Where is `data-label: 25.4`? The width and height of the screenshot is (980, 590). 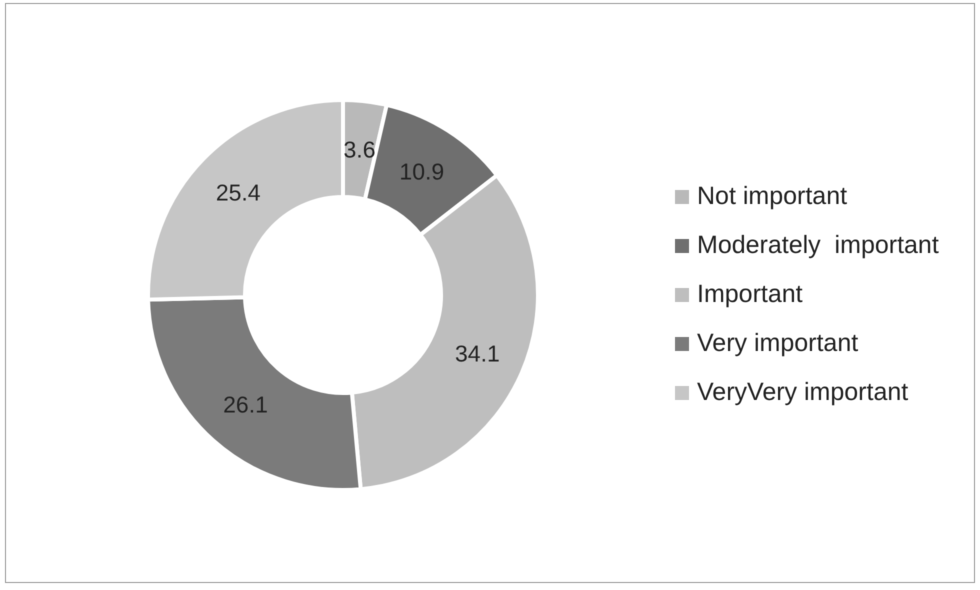 data-label: 25.4 is located at coordinates (238, 193).